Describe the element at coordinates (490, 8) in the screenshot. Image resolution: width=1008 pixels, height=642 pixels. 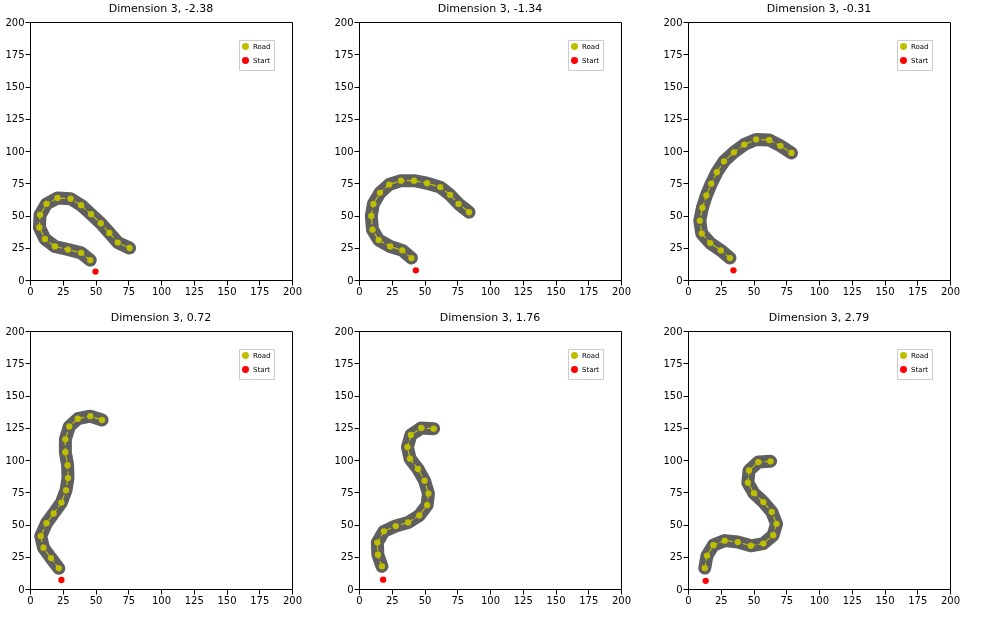
I see `chart-title: Dimension 3, -1.34` at that location.